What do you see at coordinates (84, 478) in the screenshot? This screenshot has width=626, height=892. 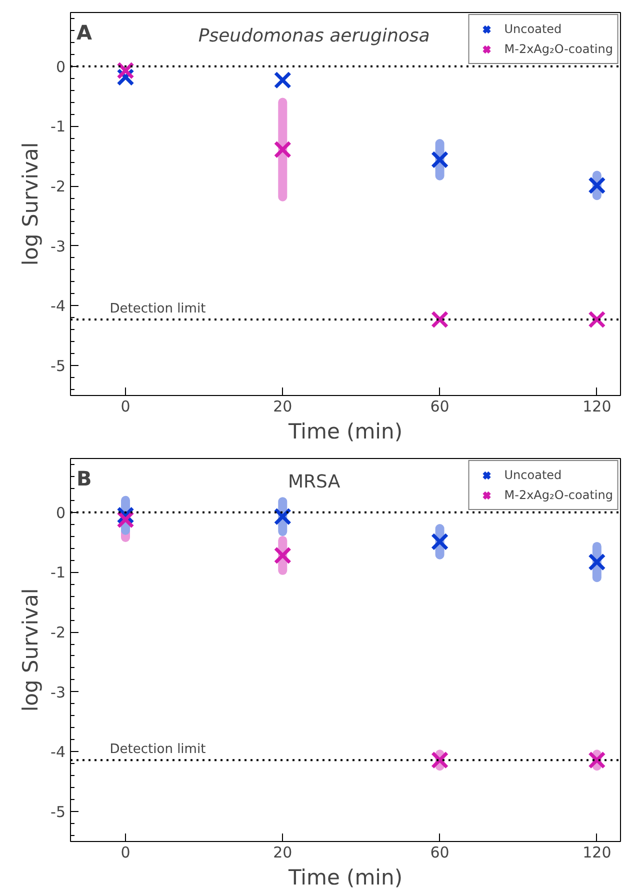 I see `annotation: B` at bounding box center [84, 478].